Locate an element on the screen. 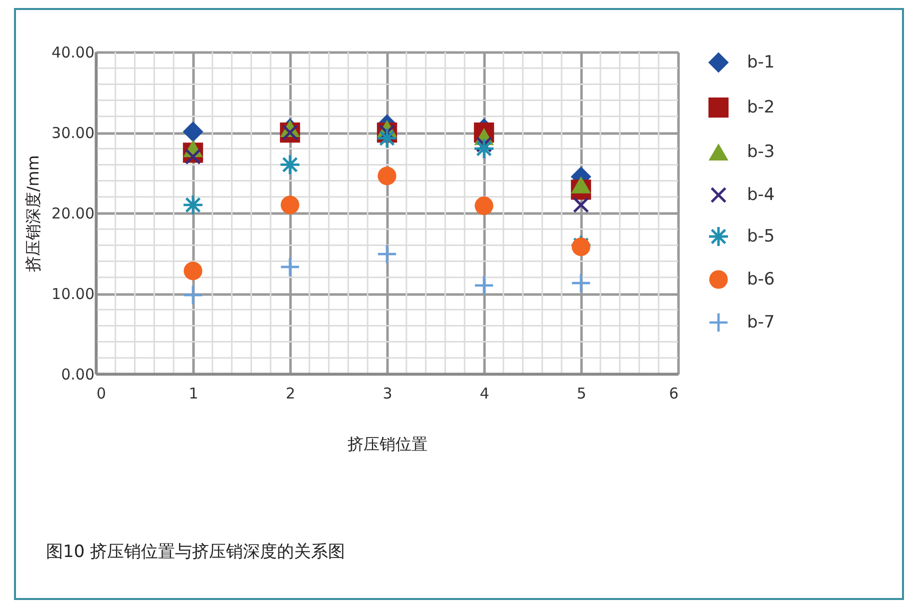 The image size is (920, 613). y-tick-label: 0.00 is located at coordinates (77, 375).